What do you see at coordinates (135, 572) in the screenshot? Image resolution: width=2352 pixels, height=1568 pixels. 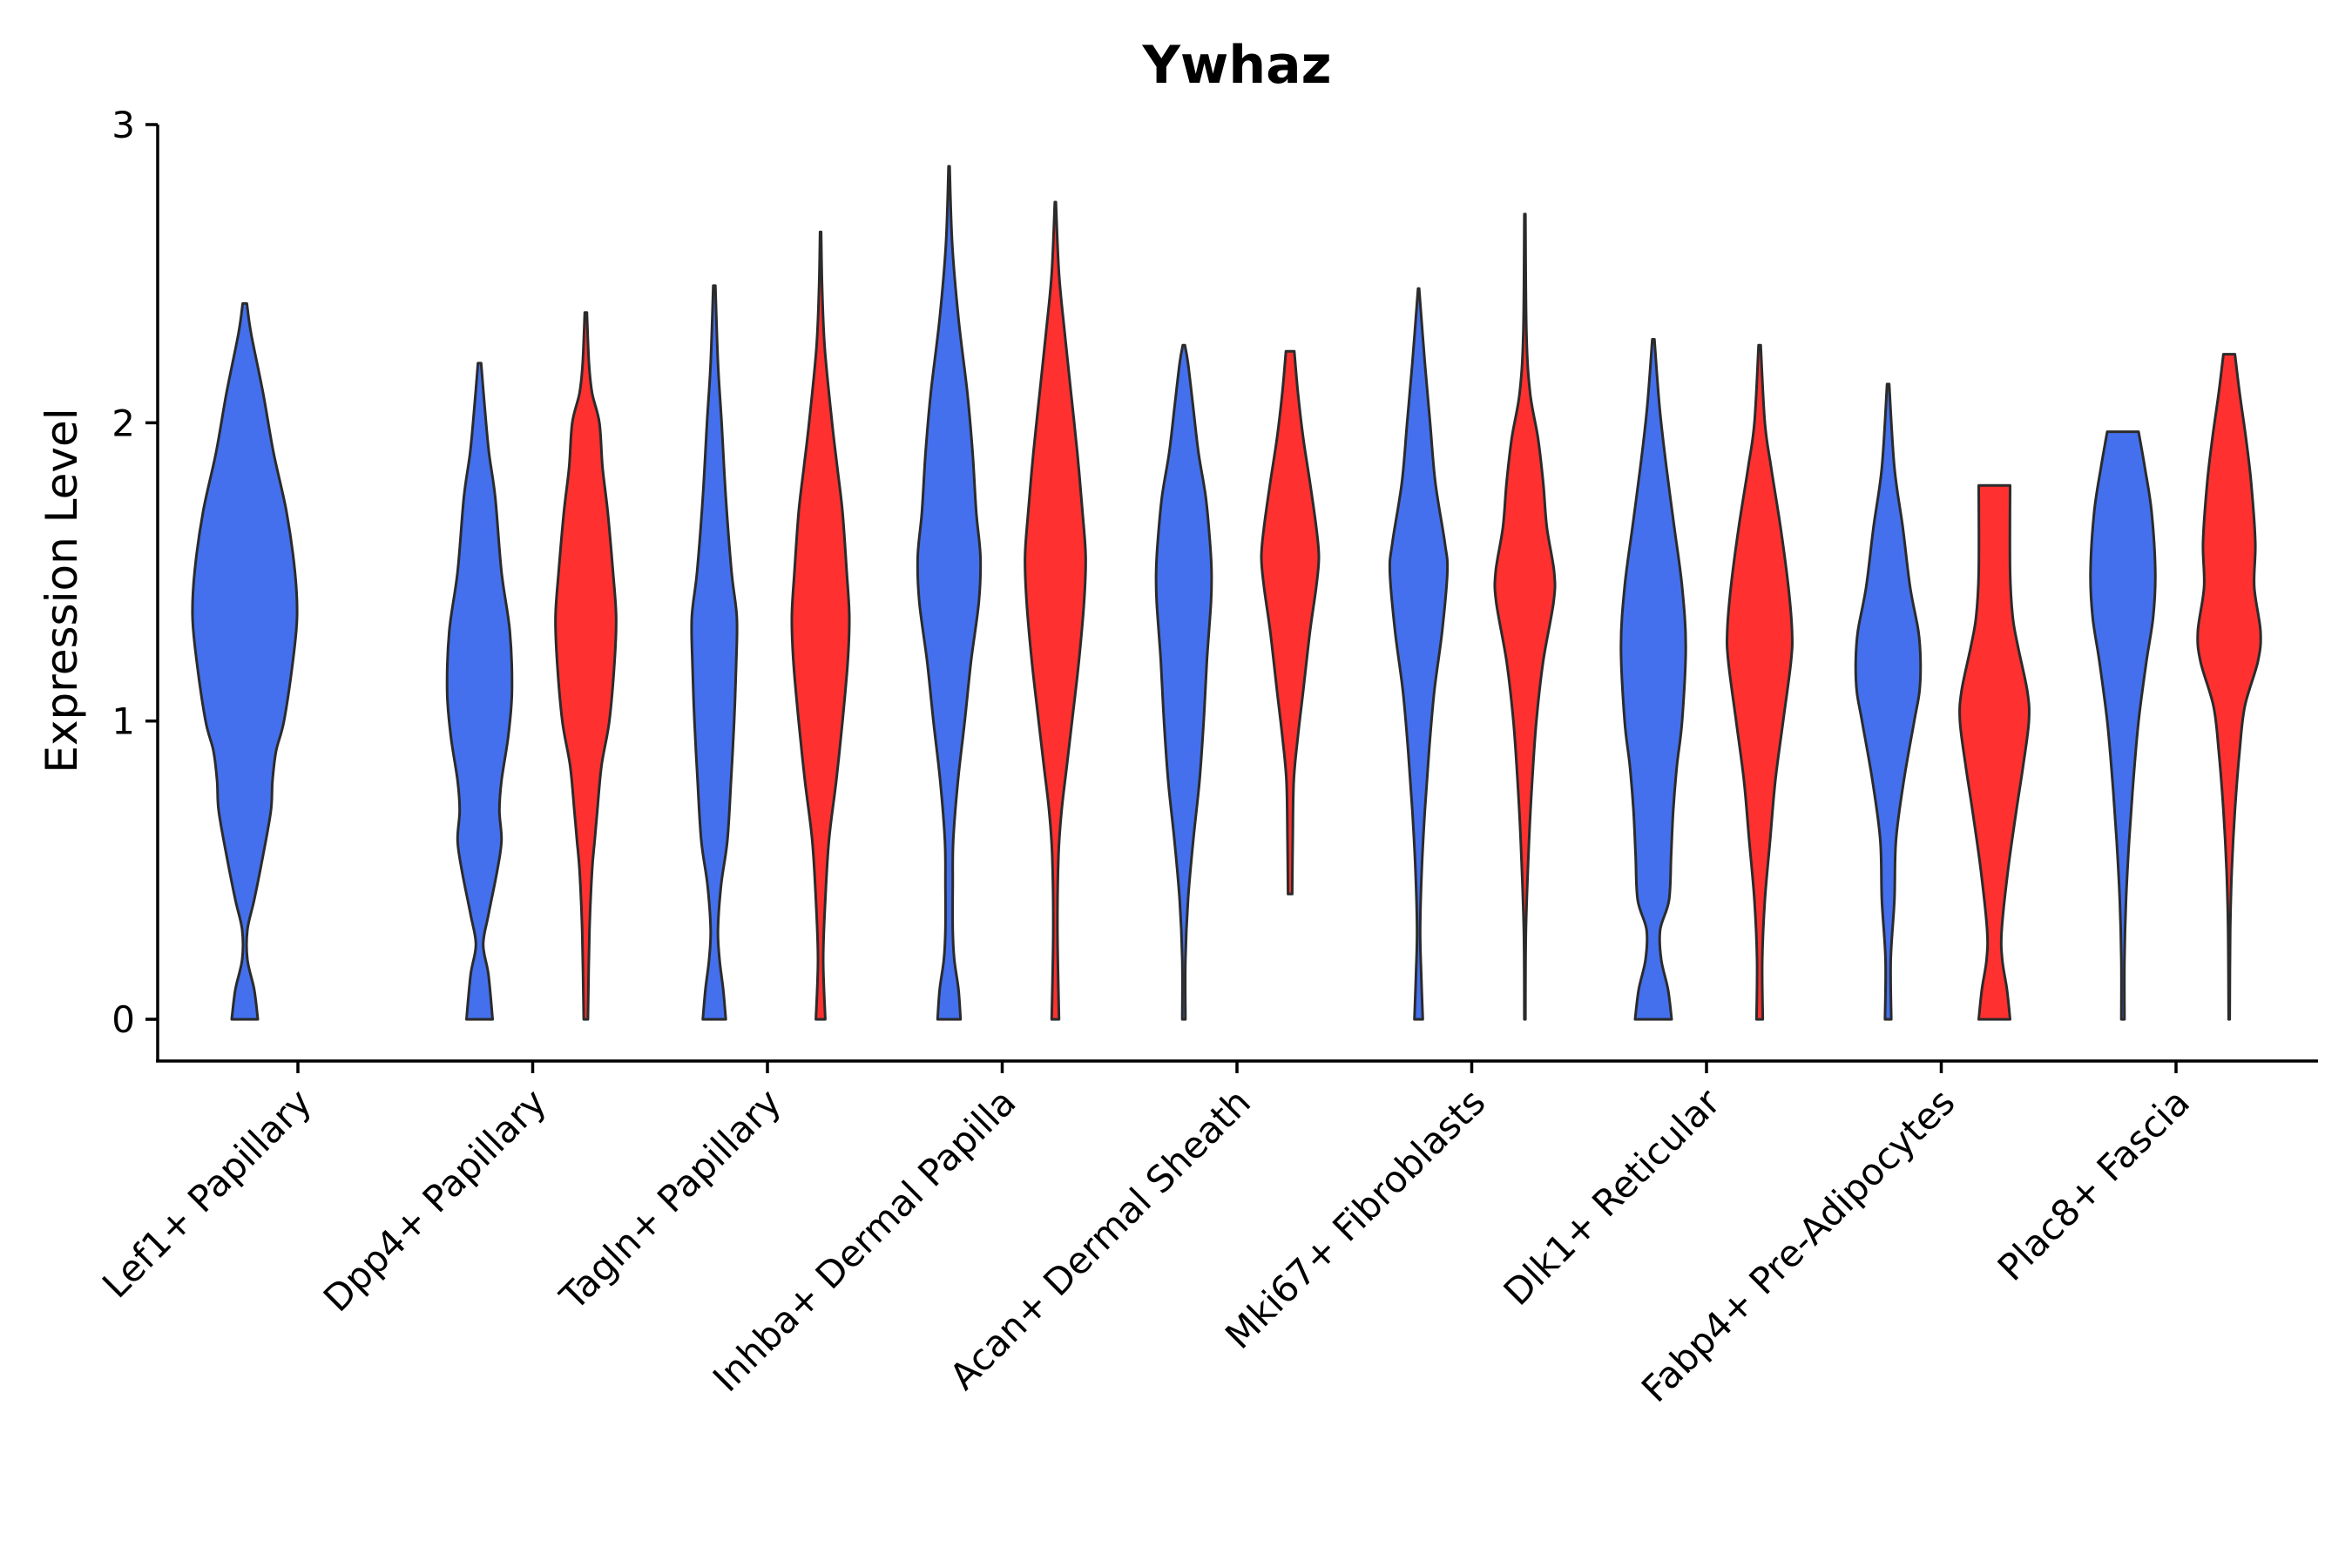 I see `y-ticks-group: 0 1 2 3` at bounding box center [135, 572].